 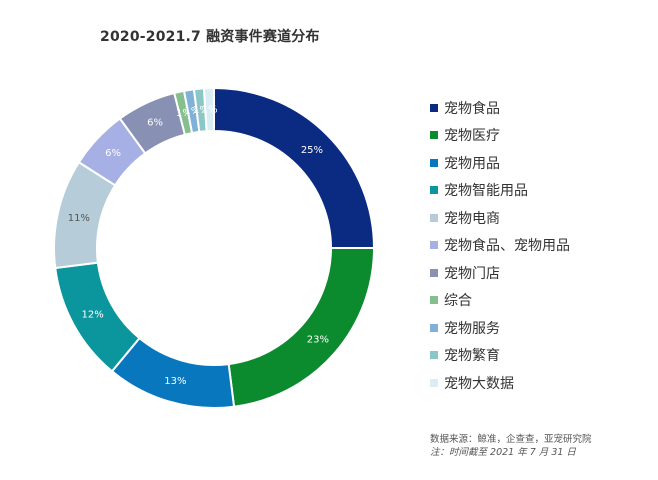 I want to click on legend-item: 宠物繁育, so click(x=500, y=356).